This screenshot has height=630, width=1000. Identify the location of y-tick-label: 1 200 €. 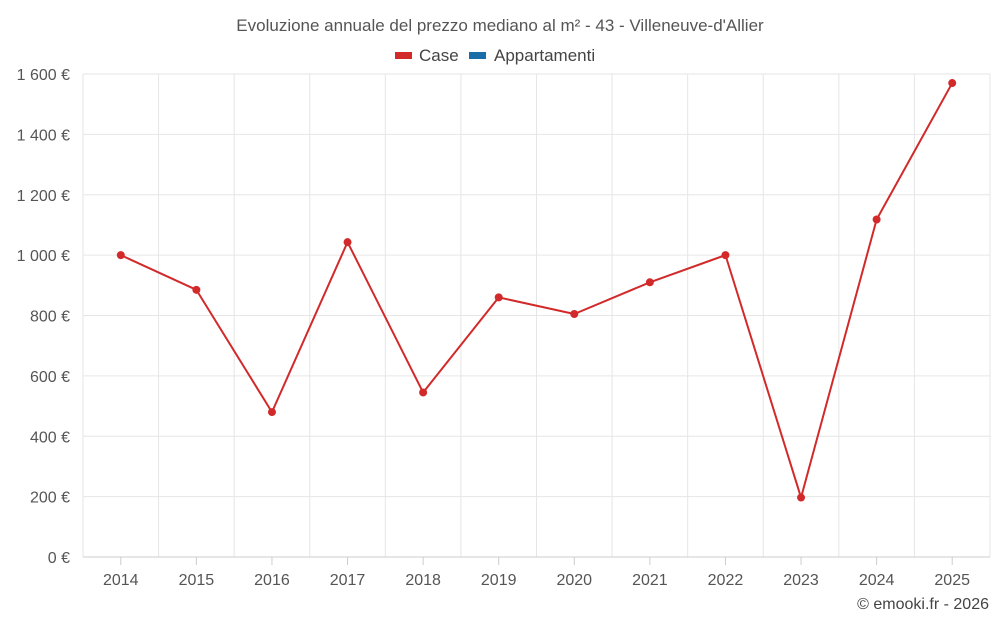
(43, 196).